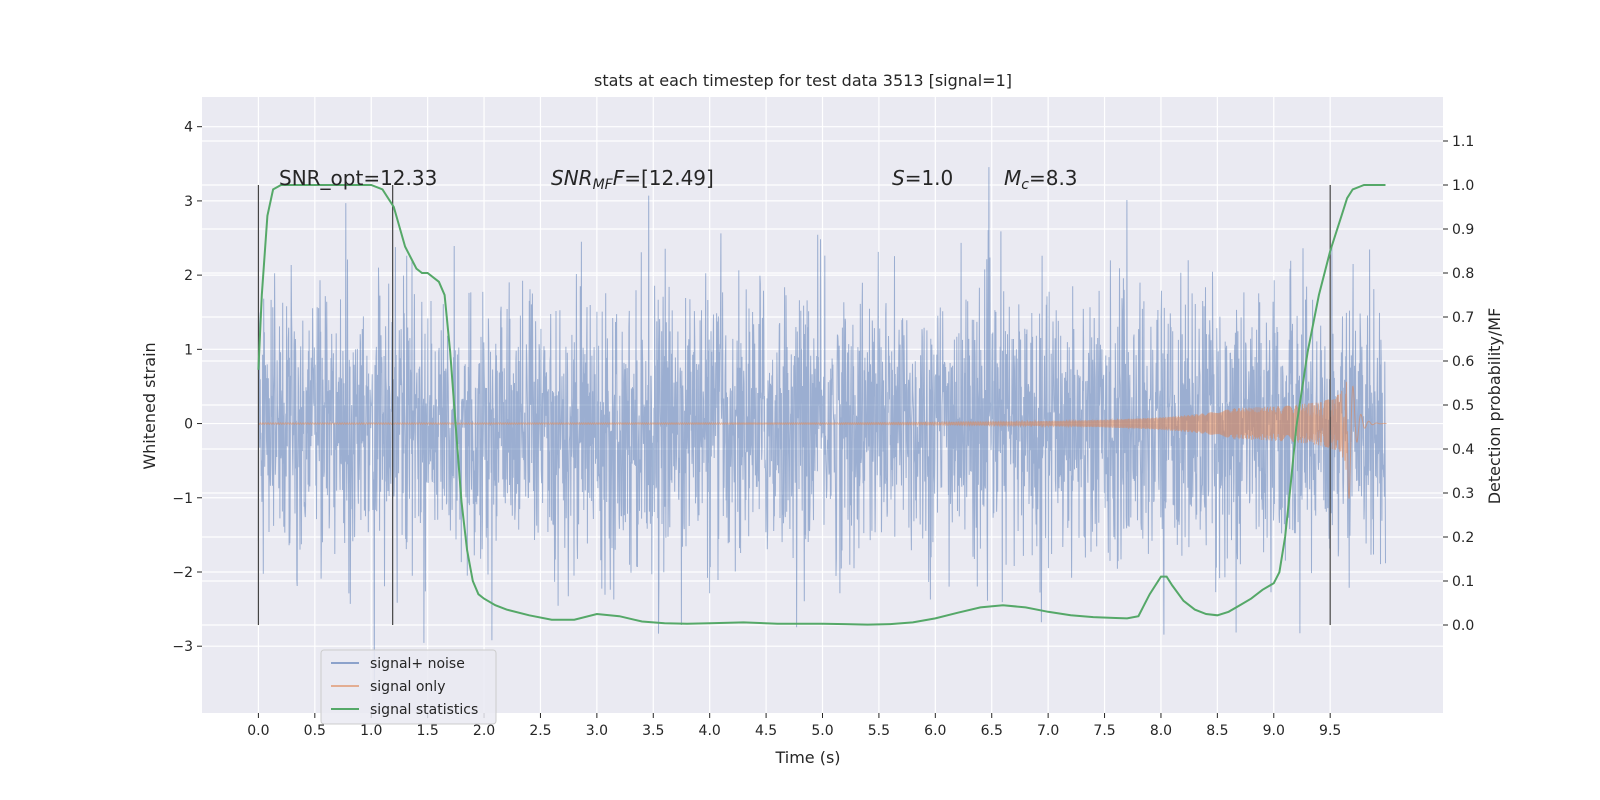  What do you see at coordinates (992, 731) in the screenshot?
I see `x-tick-label: 6.5` at bounding box center [992, 731].